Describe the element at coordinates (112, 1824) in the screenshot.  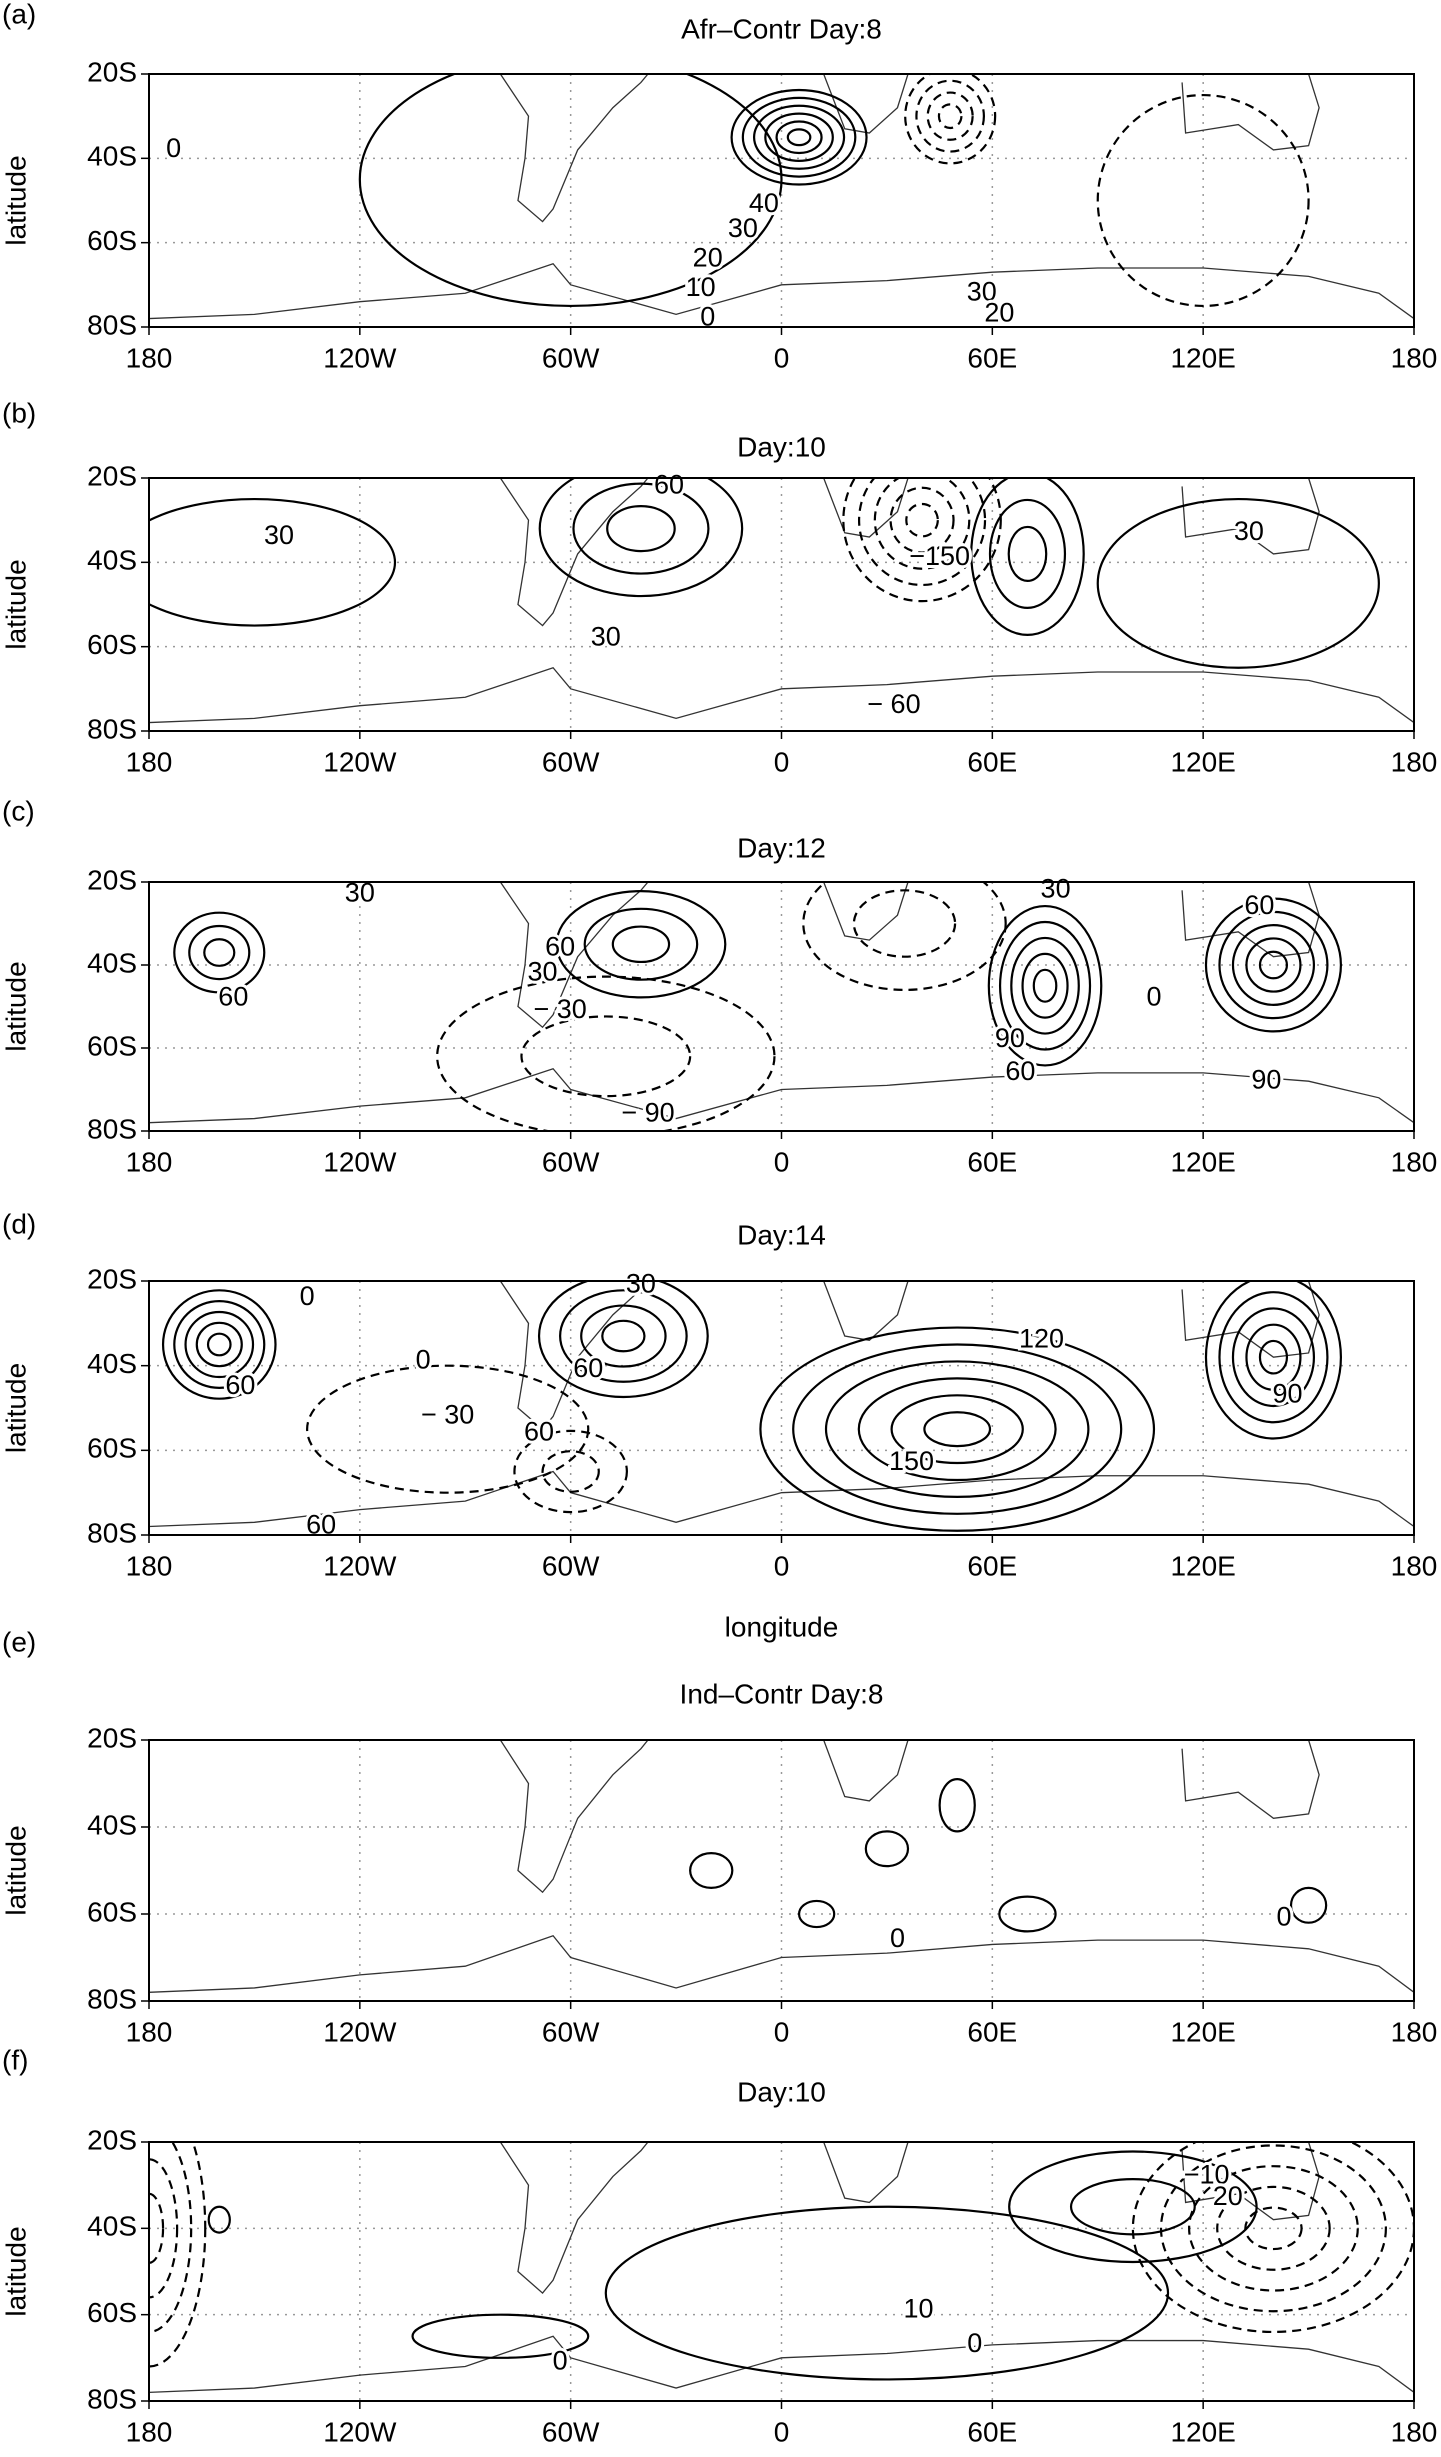
I see `y-tick-label: 40S` at that location.